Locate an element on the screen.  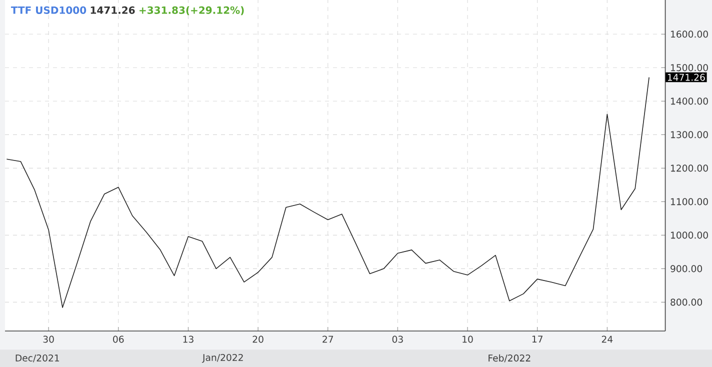
y-tick-label: 800.00 is located at coordinates (686, 302).